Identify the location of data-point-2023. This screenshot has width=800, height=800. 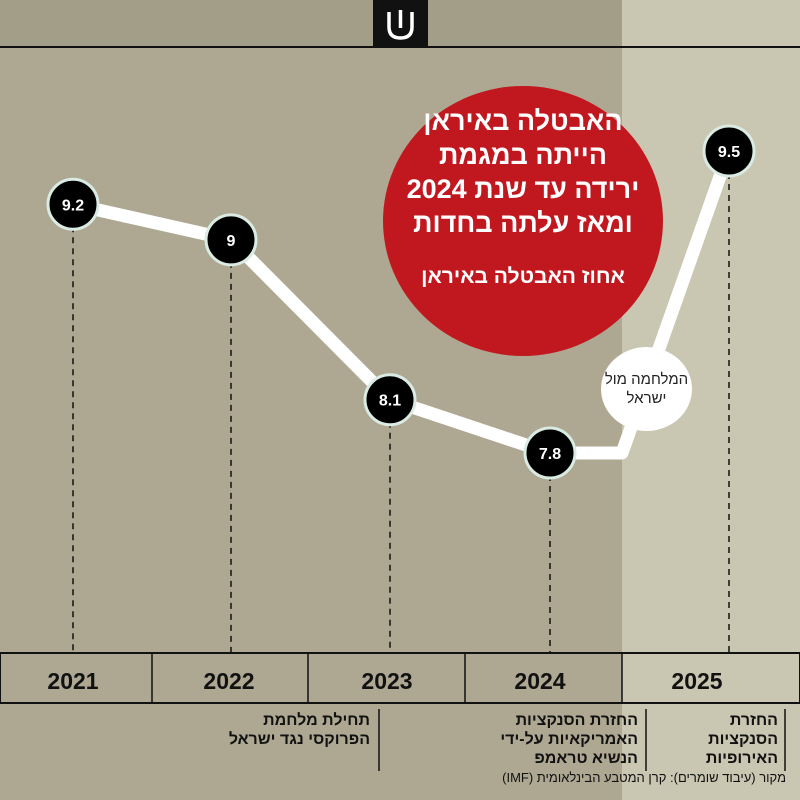
(390, 400).